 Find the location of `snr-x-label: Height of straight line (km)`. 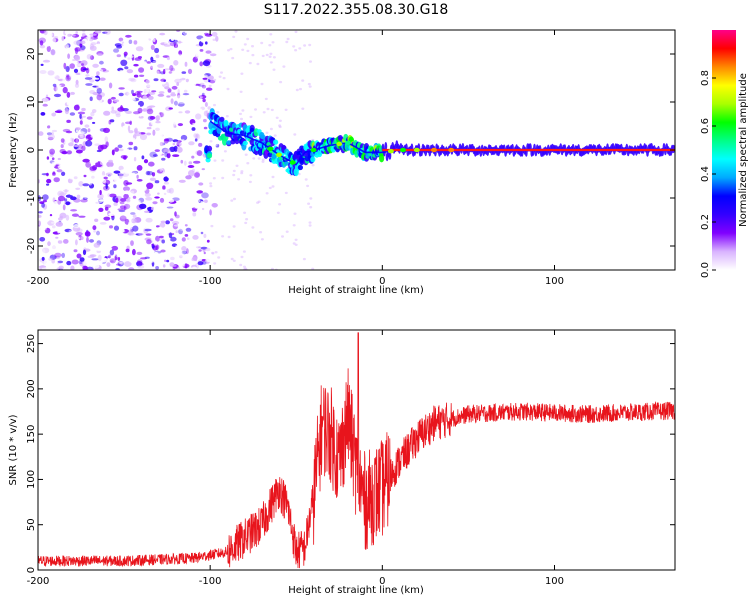

snr-x-label: Height of straight line (km) is located at coordinates (356, 590).